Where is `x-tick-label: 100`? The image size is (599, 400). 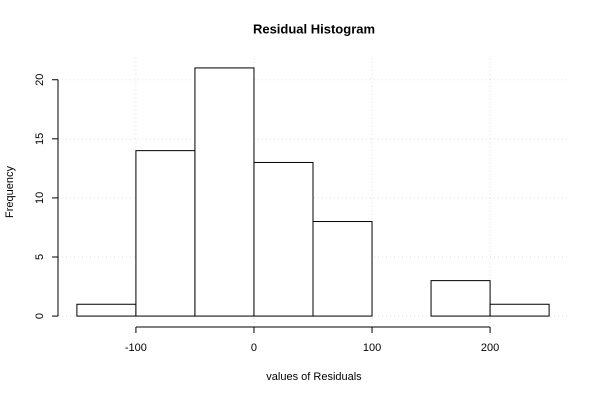 x-tick-label: 100 is located at coordinates (372, 348).